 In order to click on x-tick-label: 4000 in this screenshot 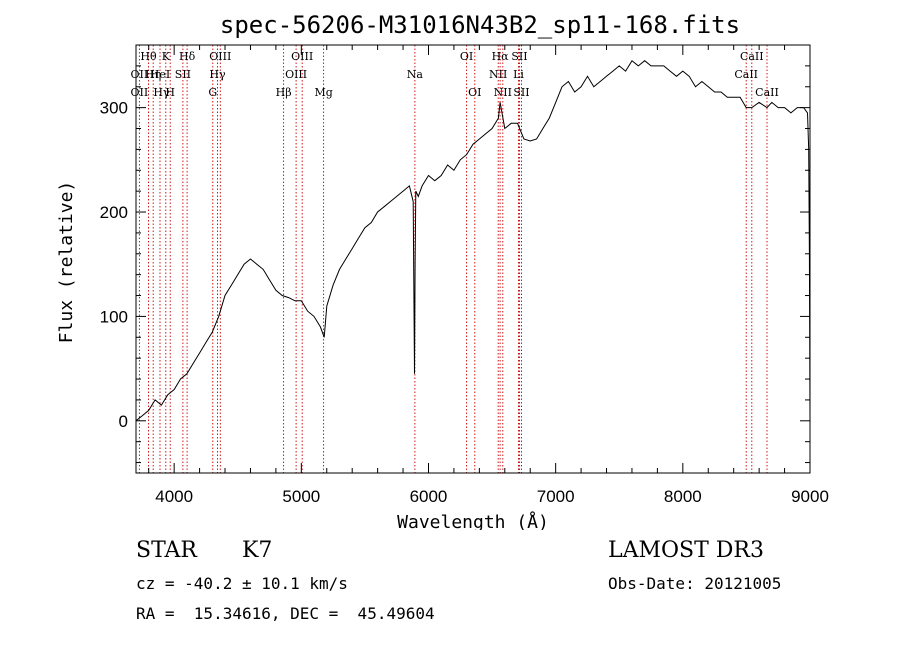, I will do `click(174, 496)`.